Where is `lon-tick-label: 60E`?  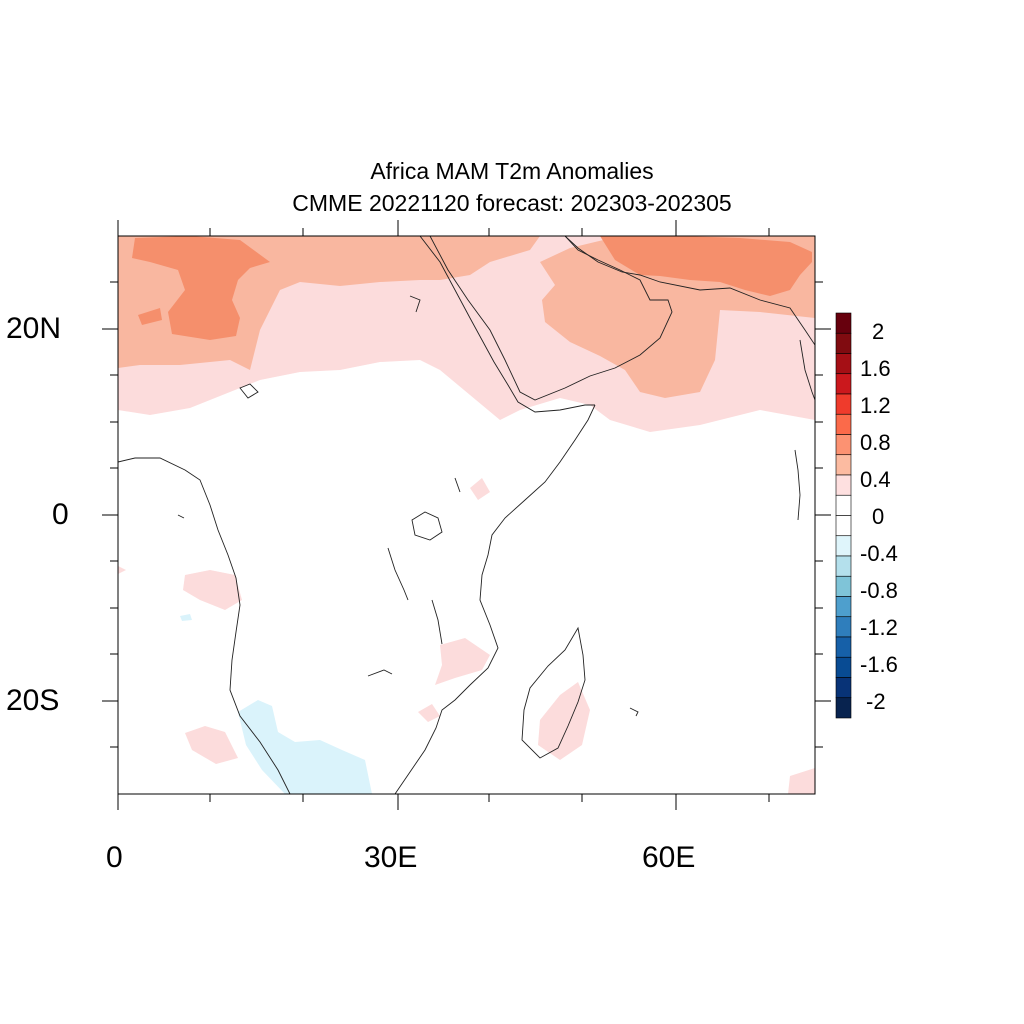 lon-tick-label: 60E is located at coordinates (669, 857).